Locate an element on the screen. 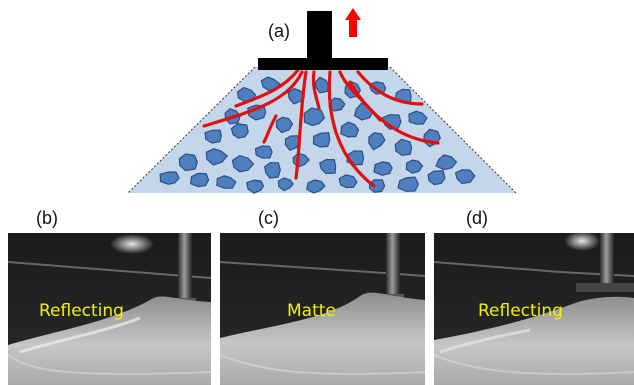 The height and width of the screenshot is (385, 634). overlay-text-b: Reflecting is located at coordinates (81, 311).